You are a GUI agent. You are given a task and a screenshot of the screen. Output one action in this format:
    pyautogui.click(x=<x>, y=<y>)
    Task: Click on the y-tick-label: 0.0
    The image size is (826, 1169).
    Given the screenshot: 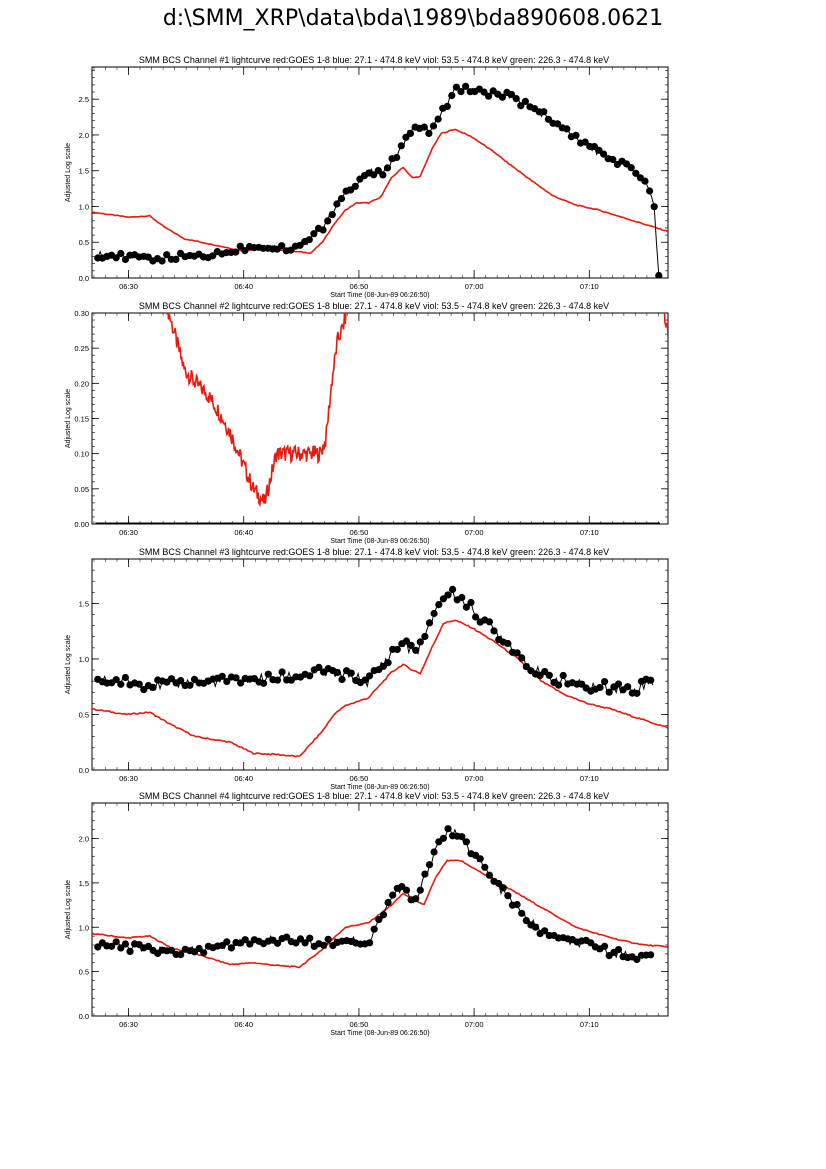 What is the action you would take?
    pyautogui.click(x=84, y=1016)
    